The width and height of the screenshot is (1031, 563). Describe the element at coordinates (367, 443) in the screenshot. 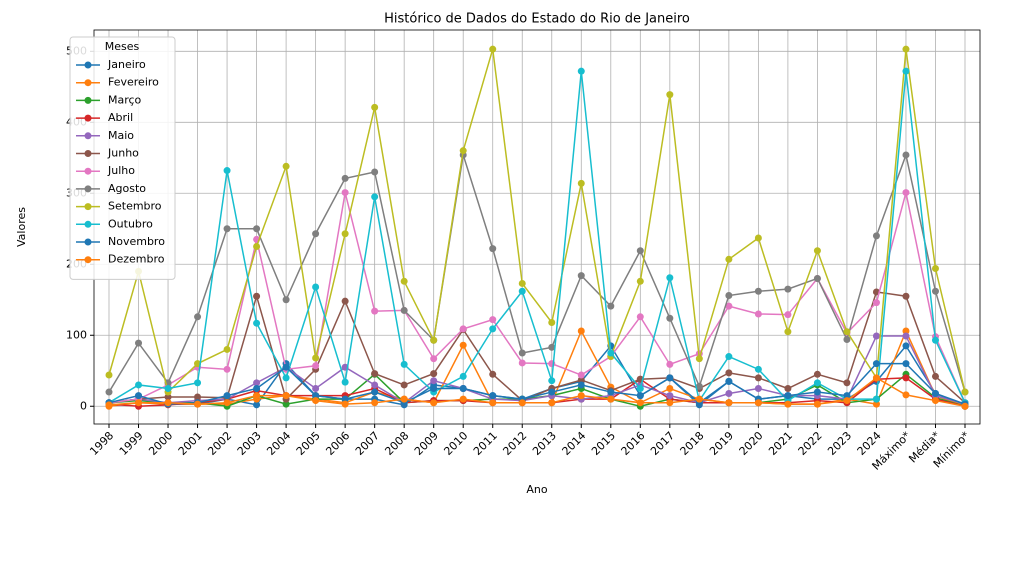

I see `x-tick-label: 2007` at that location.